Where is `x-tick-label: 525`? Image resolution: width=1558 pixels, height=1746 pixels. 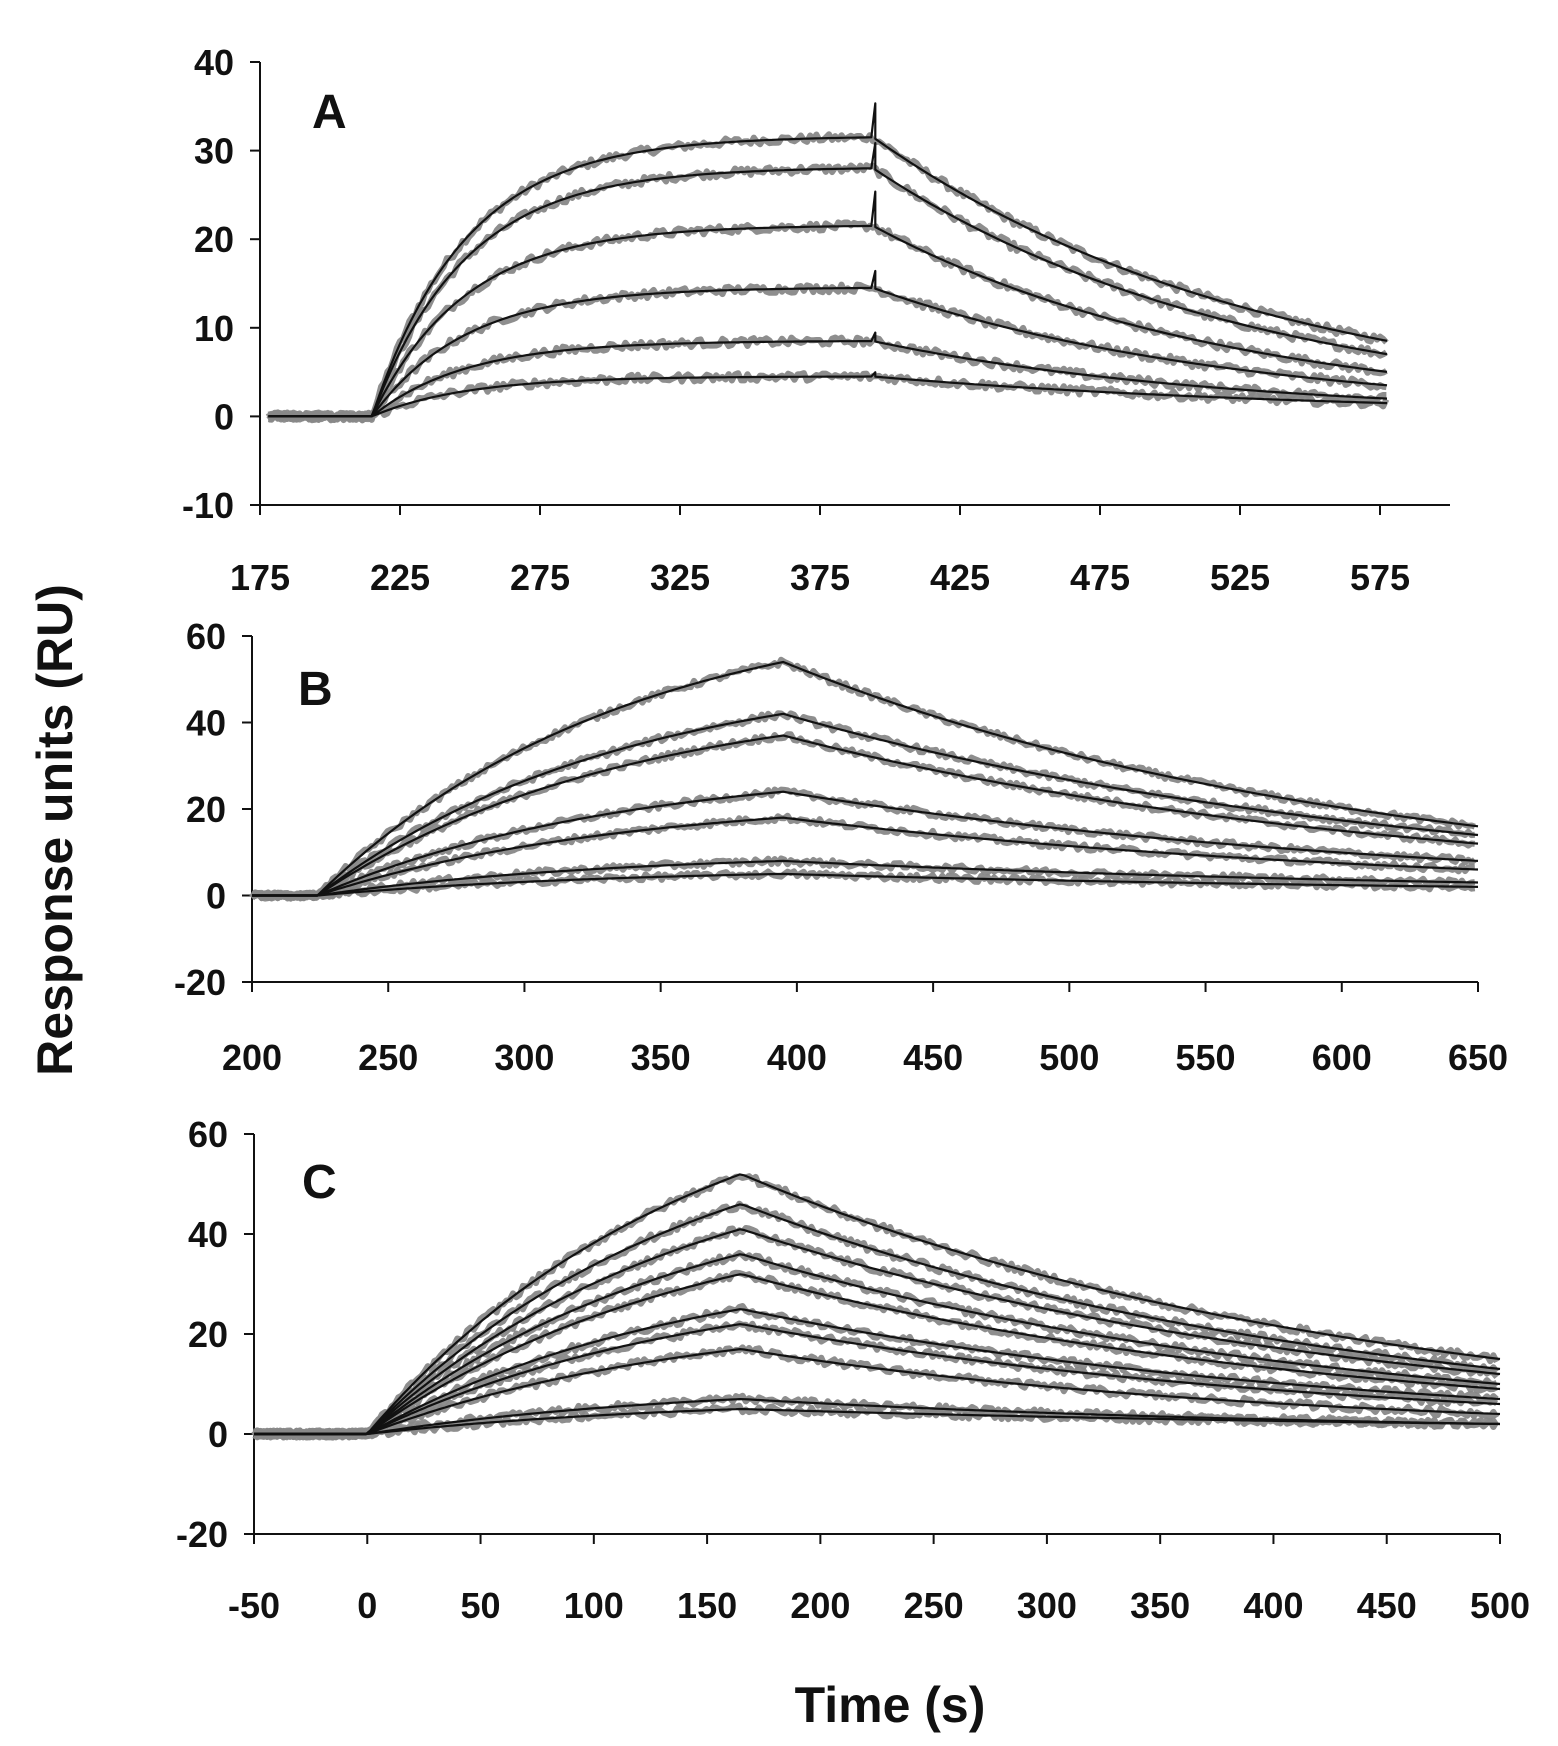 x-tick-label: 525 is located at coordinates (1240, 577).